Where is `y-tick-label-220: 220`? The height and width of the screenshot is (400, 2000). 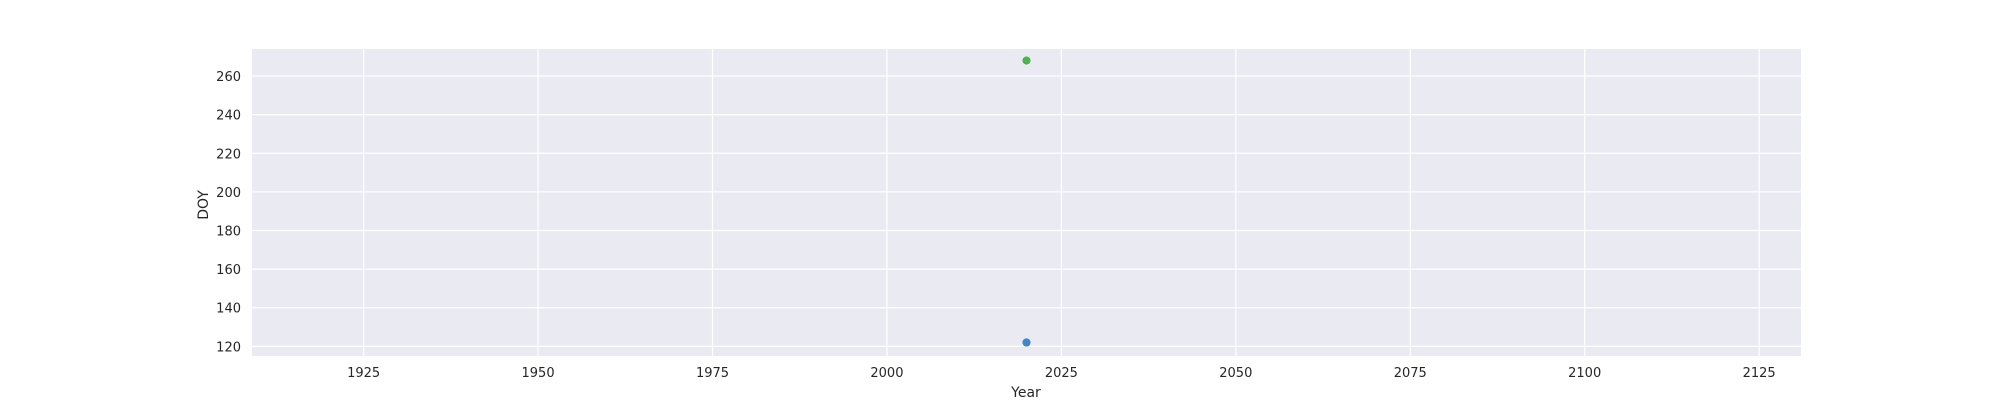 y-tick-label-220: 220 is located at coordinates (228, 154).